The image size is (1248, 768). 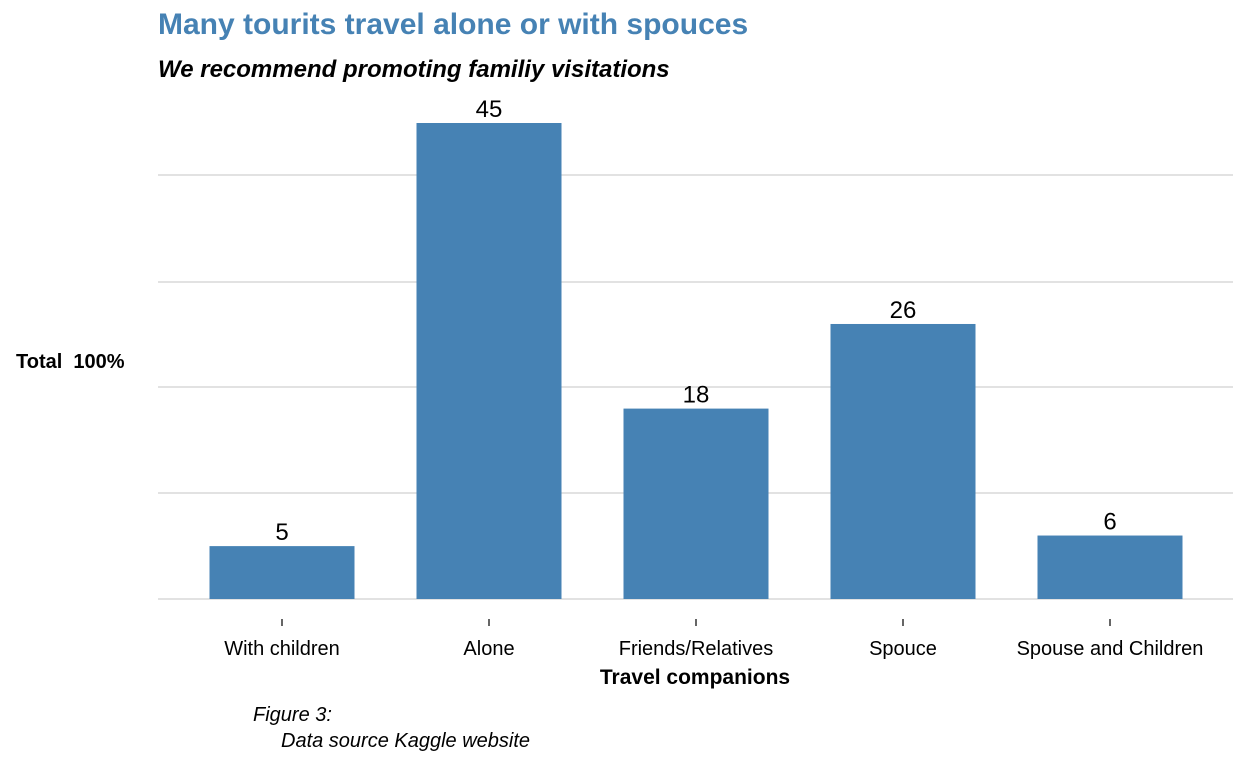 I want to click on x-tick-label: Spouse and Children, so click(x=1110, y=649).